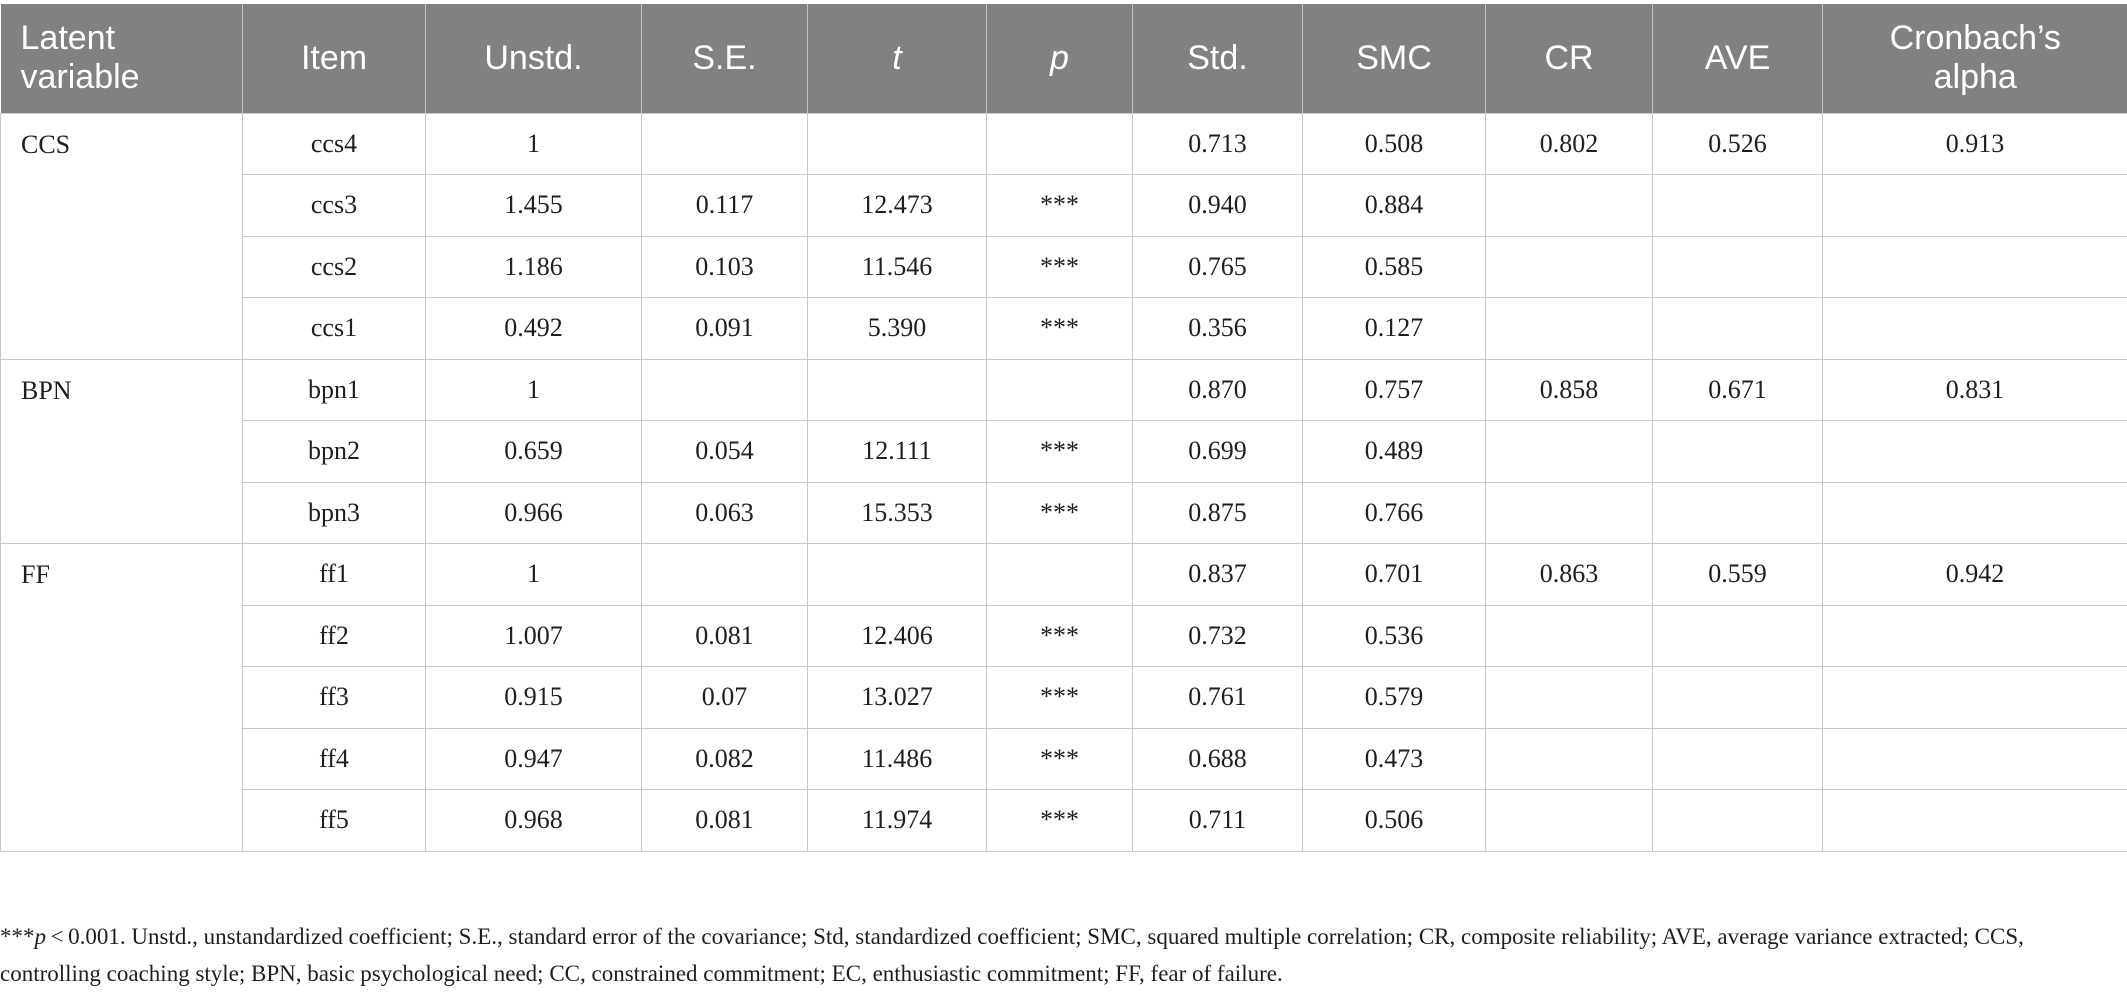 The width and height of the screenshot is (2127, 997). I want to click on cell-unstd: 0.966, so click(533, 512).